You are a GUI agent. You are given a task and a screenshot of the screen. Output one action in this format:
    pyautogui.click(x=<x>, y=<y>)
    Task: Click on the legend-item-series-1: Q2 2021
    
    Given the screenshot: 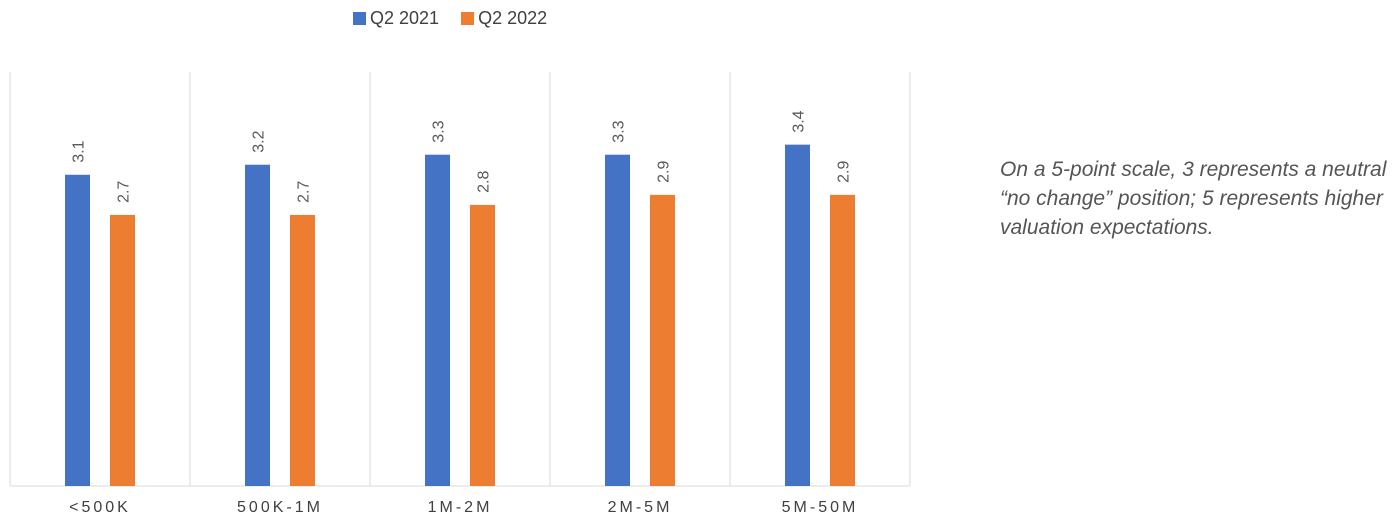 What is the action you would take?
    pyautogui.click(x=396, y=18)
    